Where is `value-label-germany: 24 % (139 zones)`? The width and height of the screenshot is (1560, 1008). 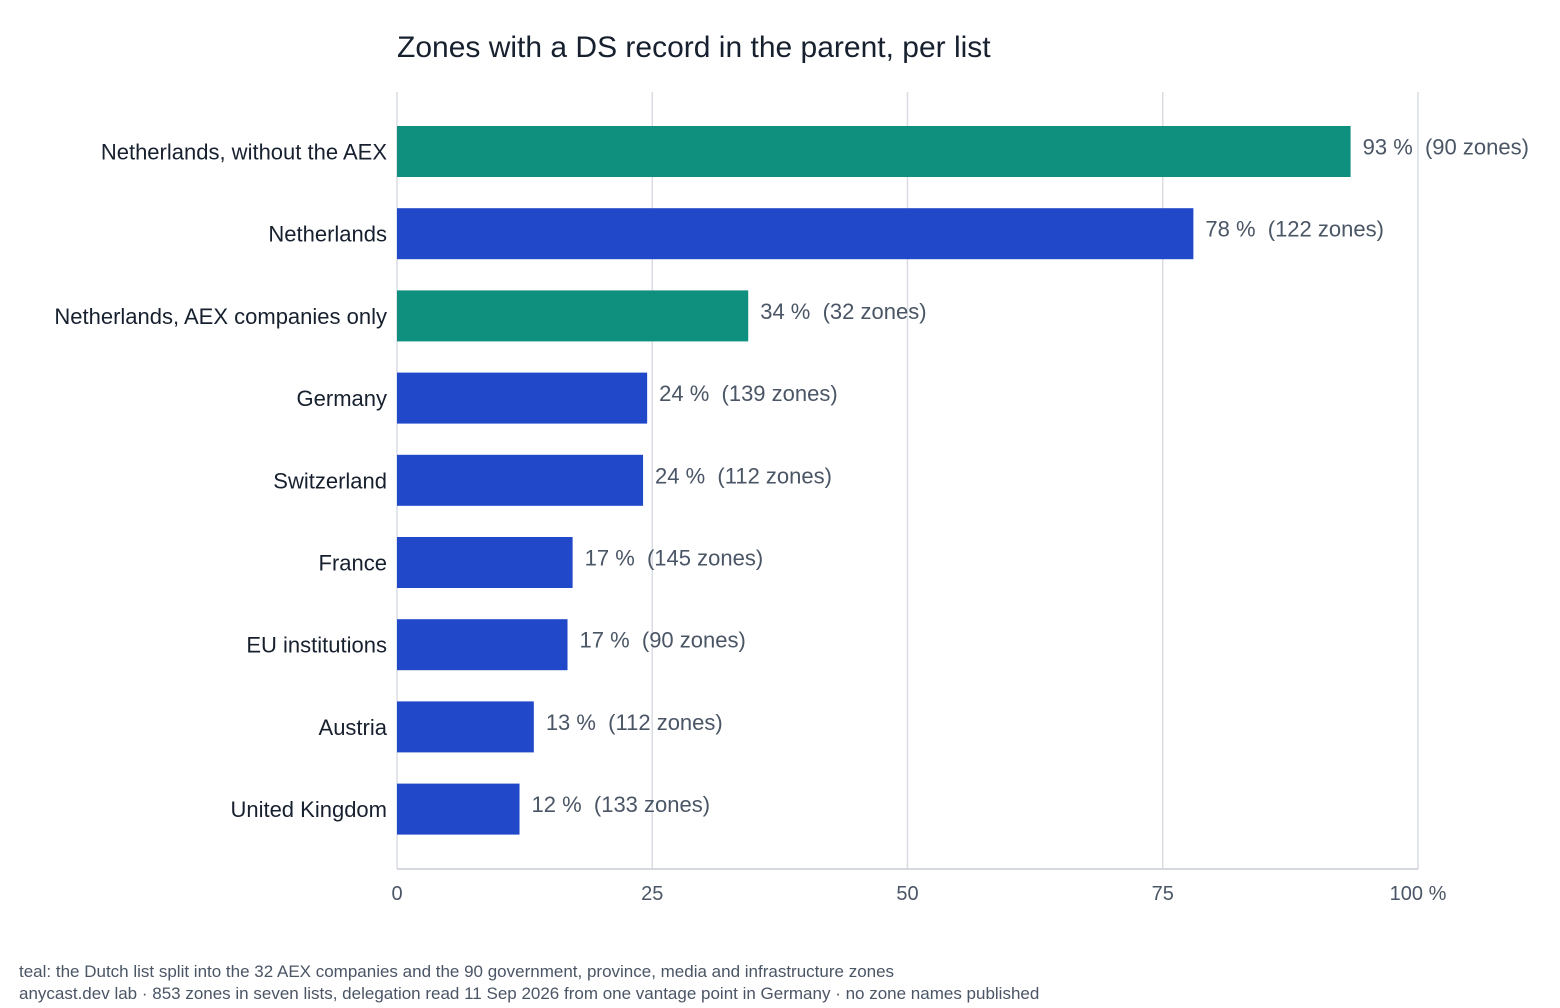 value-label-germany: 24 % (139 zones) is located at coordinates (748, 393).